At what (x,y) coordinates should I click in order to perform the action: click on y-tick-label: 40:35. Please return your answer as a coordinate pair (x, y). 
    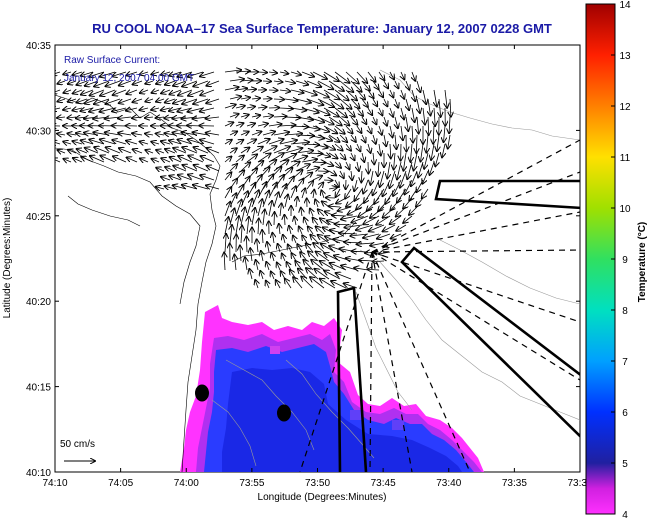
    Looking at the image, I should click on (38, 46).